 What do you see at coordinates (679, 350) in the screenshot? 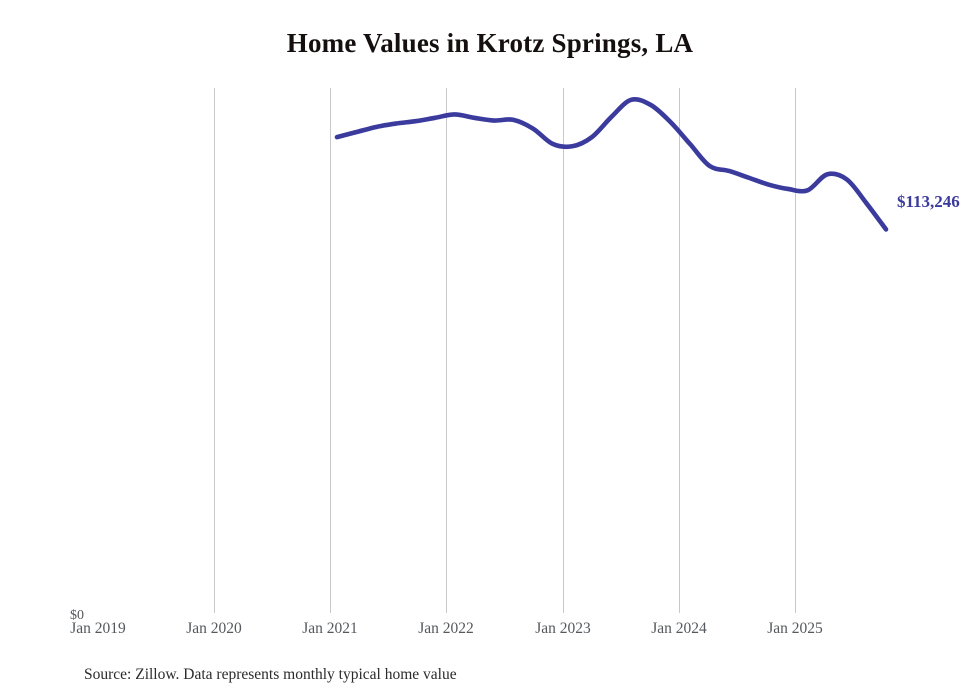
I see `gridline-jan-2024` at bounding box center [679, 350].